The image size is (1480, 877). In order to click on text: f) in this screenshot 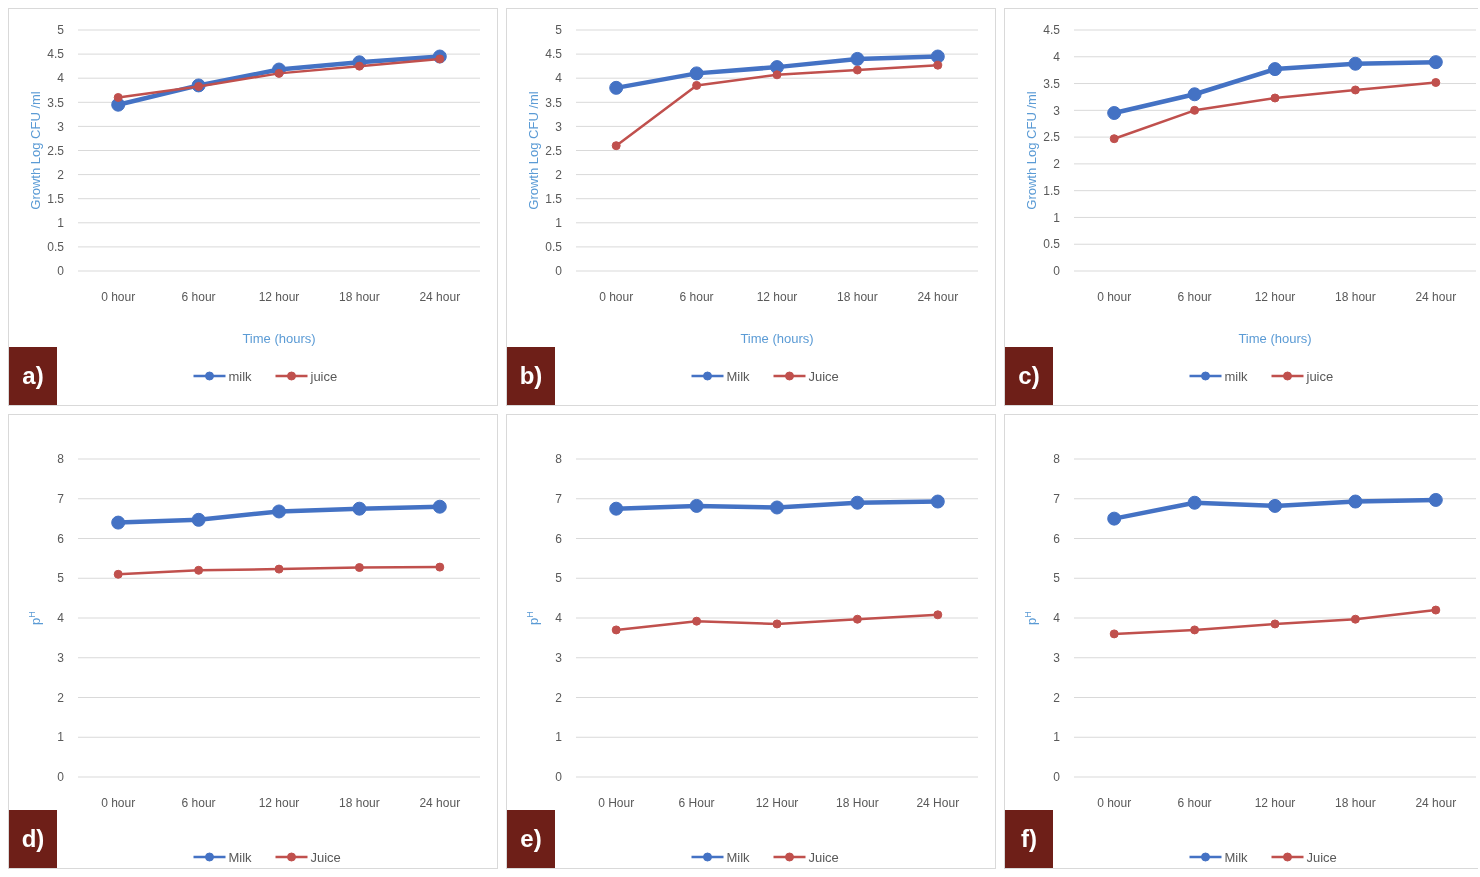, I will do `click(1029, 839)`.